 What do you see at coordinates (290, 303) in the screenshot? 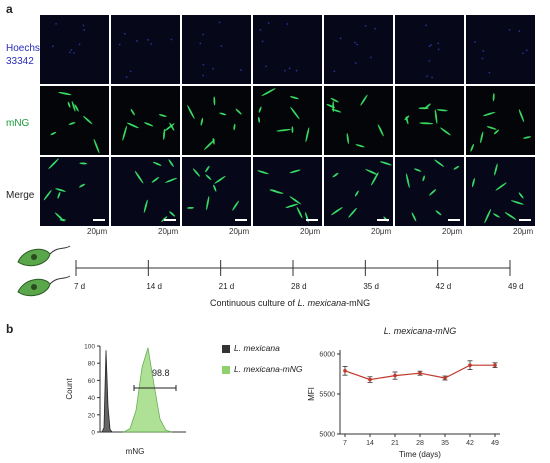
I see `timeline-caption: Continuous culture of L. mexicana-mNG` at bounding box center [290, 303].